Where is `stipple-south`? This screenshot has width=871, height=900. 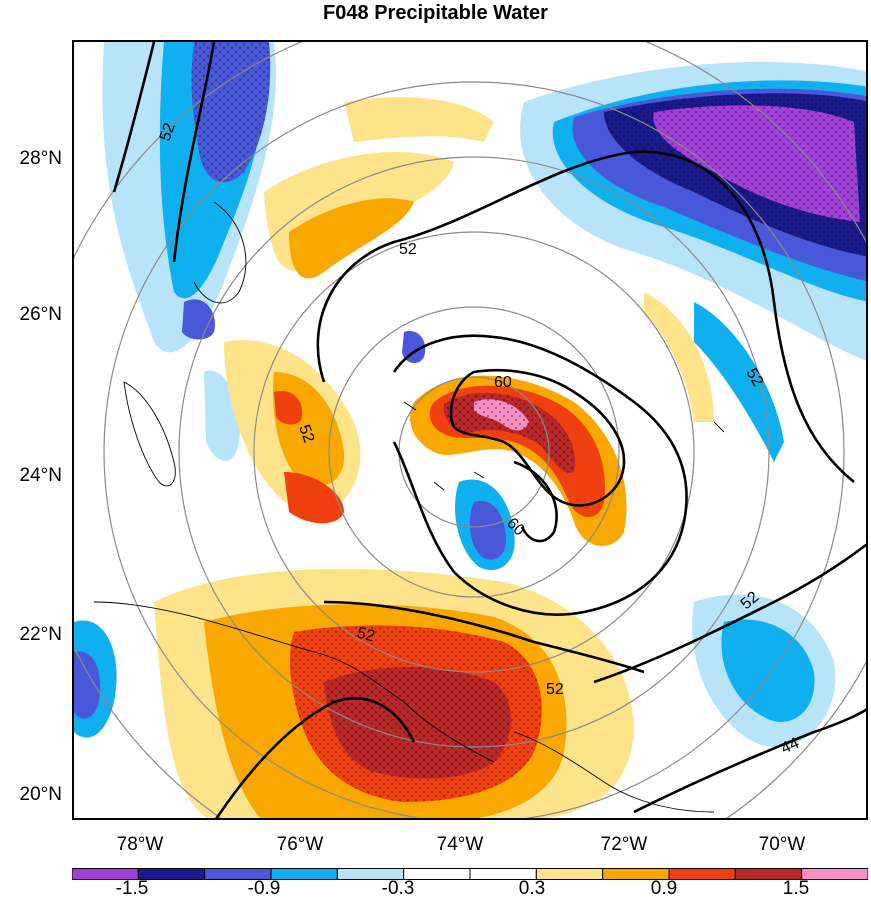
stipple-south is located at coordinates (415, 713).